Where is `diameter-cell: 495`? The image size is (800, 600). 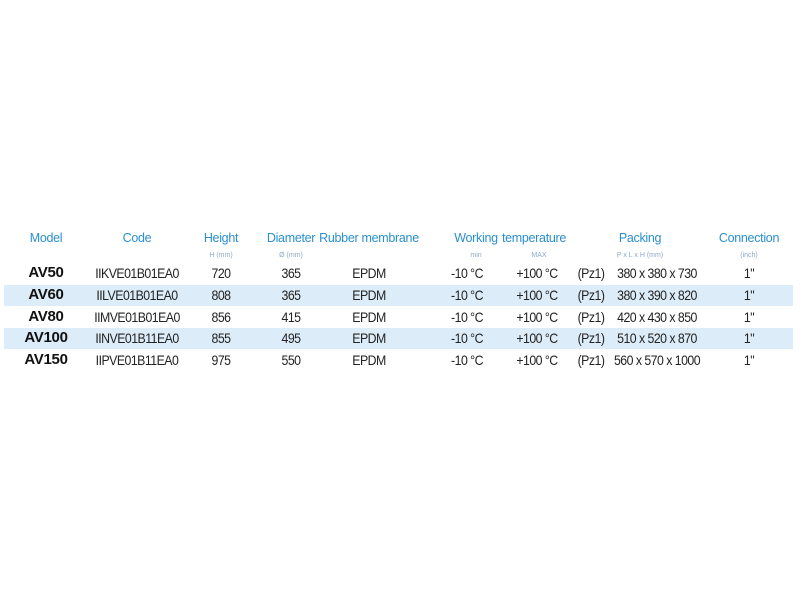
diameter-cell: 495 is located at coordinates (291, 338).